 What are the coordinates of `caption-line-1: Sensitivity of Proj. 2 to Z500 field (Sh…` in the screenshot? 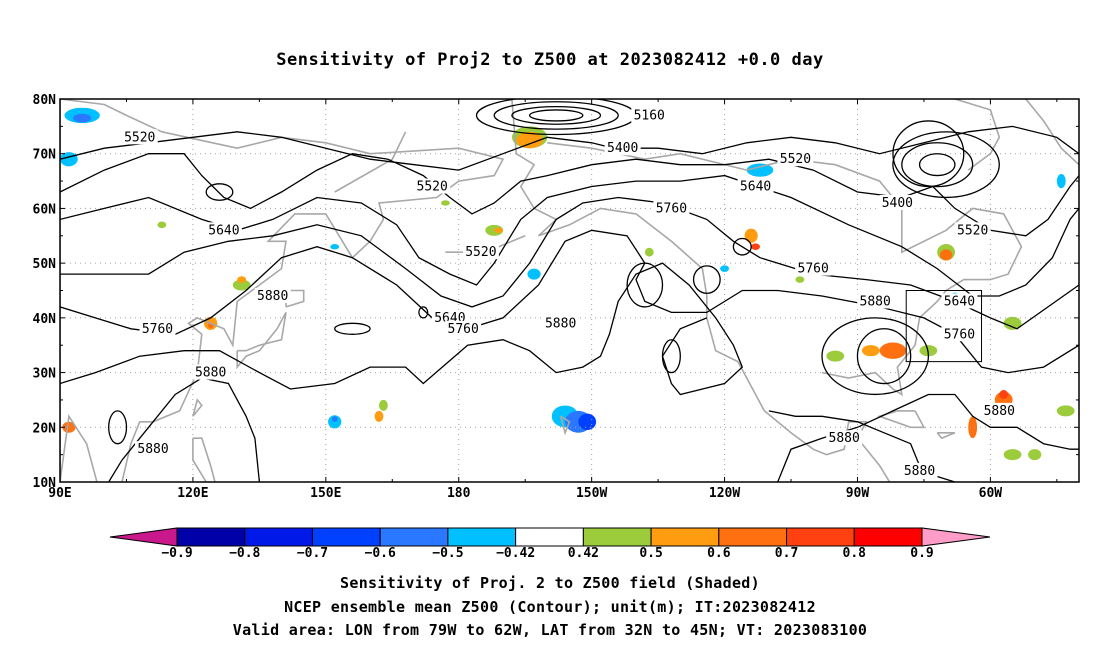 It's located at (550, 583).